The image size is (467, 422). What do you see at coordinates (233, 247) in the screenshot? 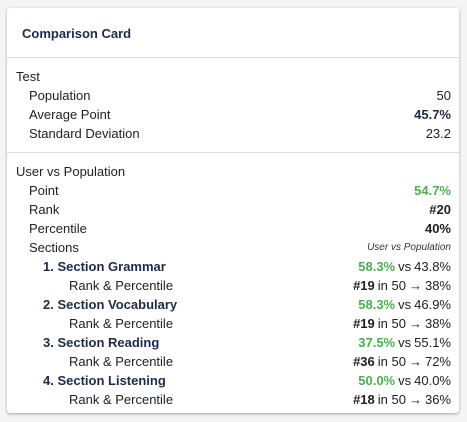
I see `sections-row: Sections User vs Population` at bounding box center [233, 247].